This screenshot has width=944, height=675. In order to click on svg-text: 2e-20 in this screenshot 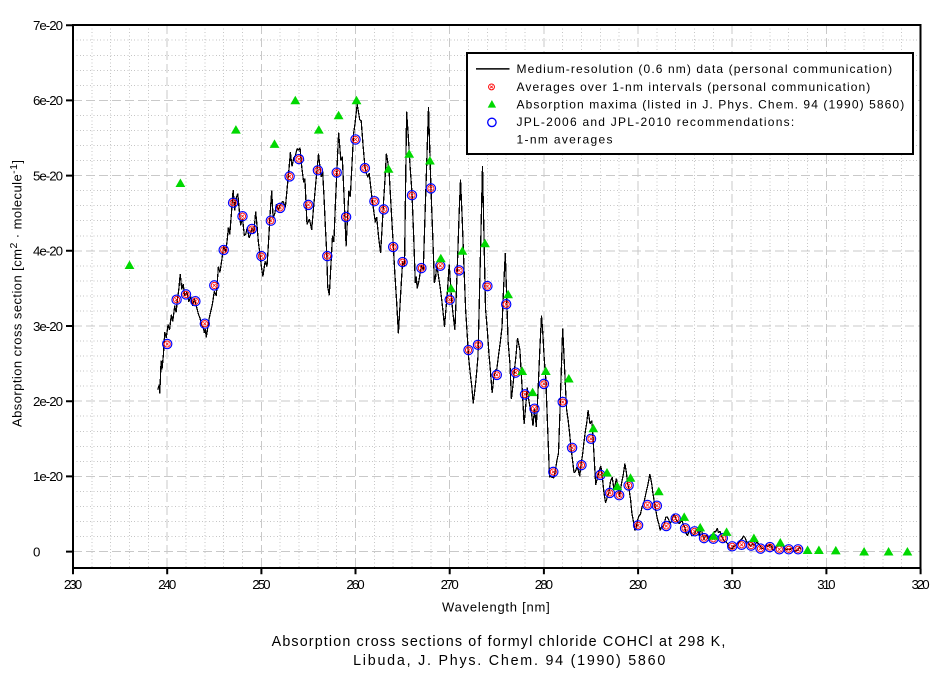, I will do `click(48, 401)`.